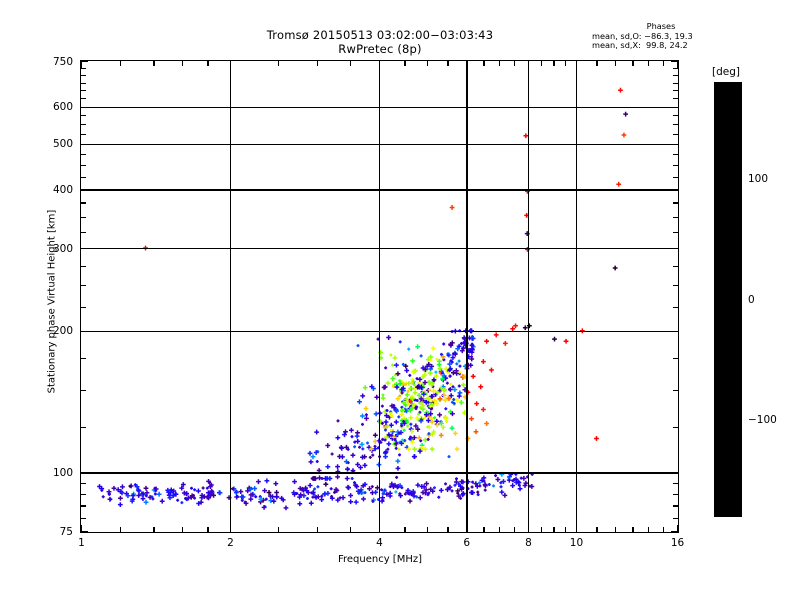  What do you see at coordinates (405, 529) in the screenshot?
I see `xtick-minor-4.5` at bounding box center [405, 529].